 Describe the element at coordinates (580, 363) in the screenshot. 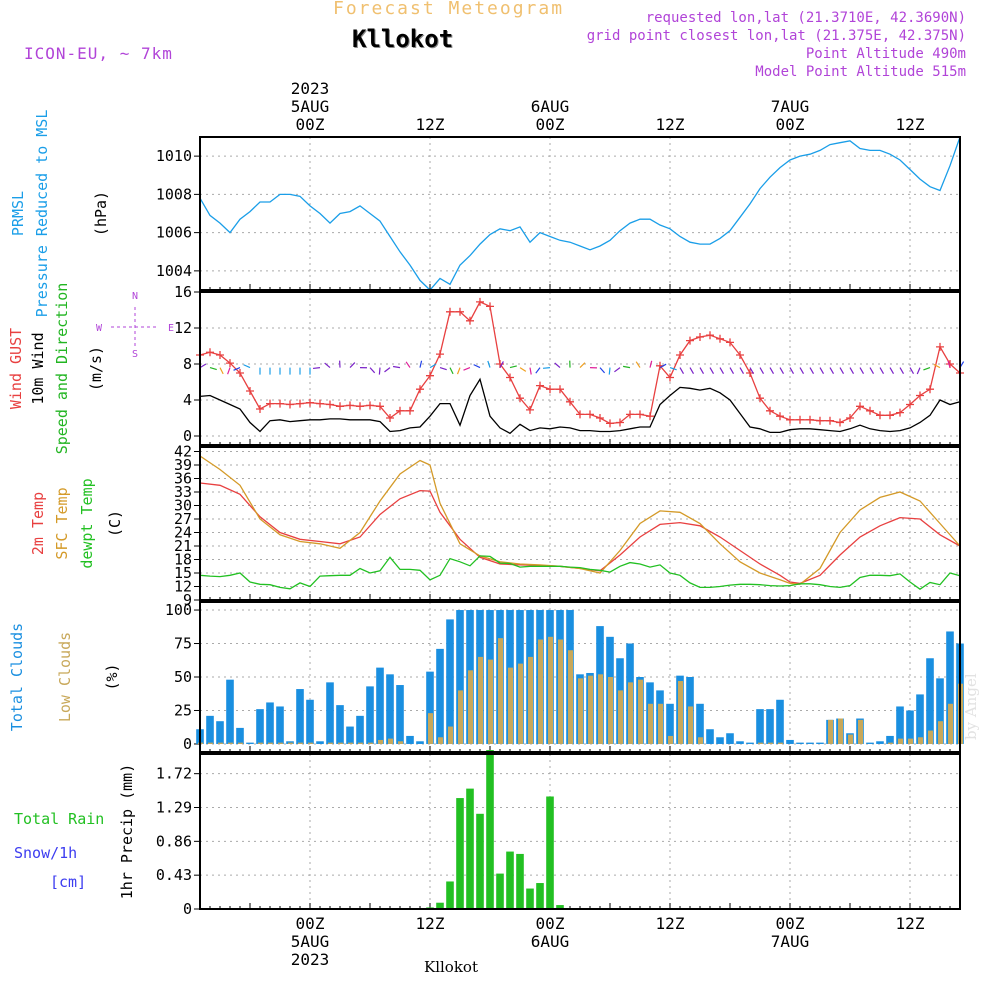

I see `gust-line` at that location.